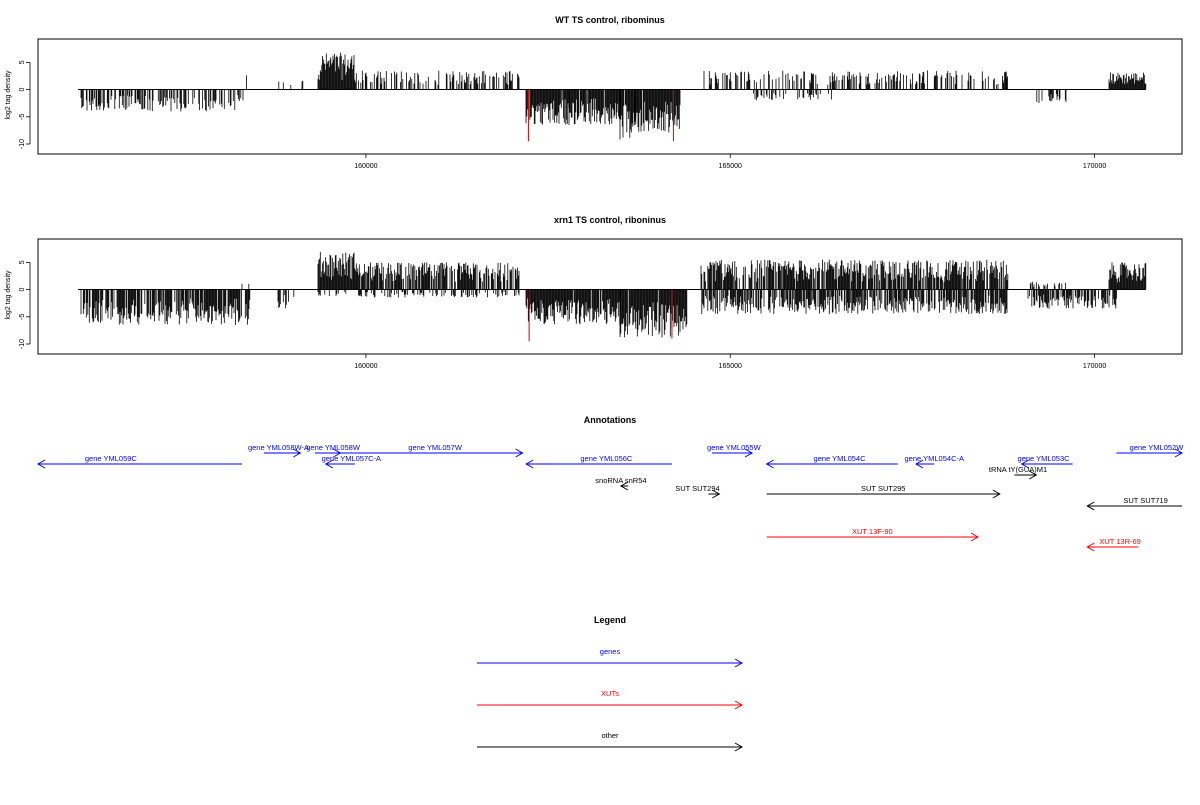 The image size is (1200, 805). I want to click on annotation-feature: XUT 13R-69, so click(1113, 544).